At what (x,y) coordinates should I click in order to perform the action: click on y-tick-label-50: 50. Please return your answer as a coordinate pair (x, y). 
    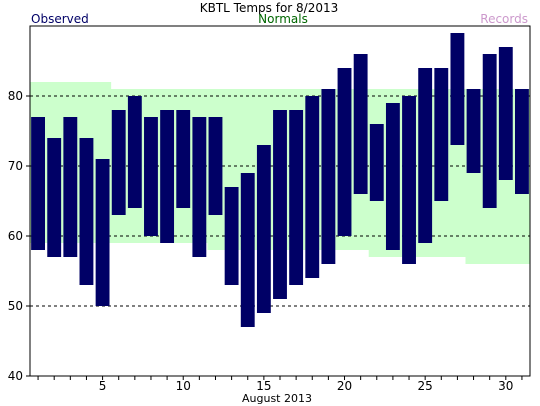
    Looking at the image, I should click on (15, 306).